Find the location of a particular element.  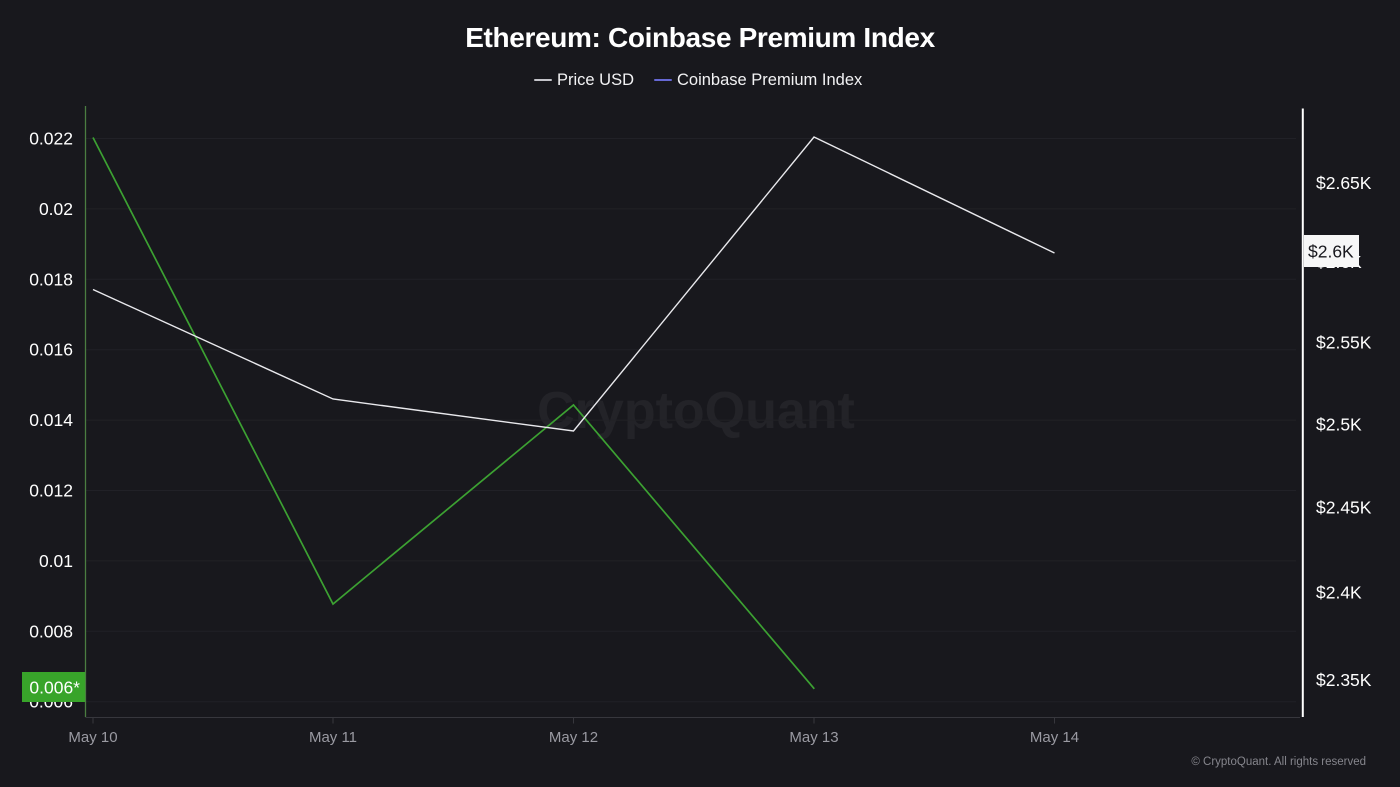

svg-text: $2.35K is located at coordinates (1344, 680).